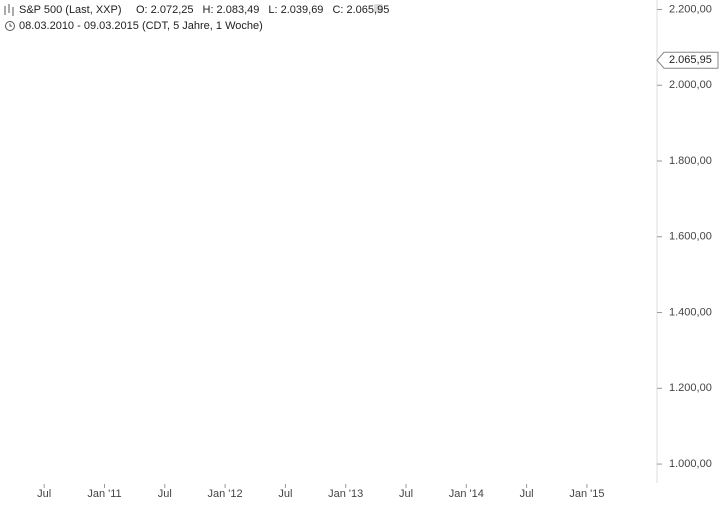 This screenshot has height=510, width=720. I want to click on last-price-tag, so click(687, 60).